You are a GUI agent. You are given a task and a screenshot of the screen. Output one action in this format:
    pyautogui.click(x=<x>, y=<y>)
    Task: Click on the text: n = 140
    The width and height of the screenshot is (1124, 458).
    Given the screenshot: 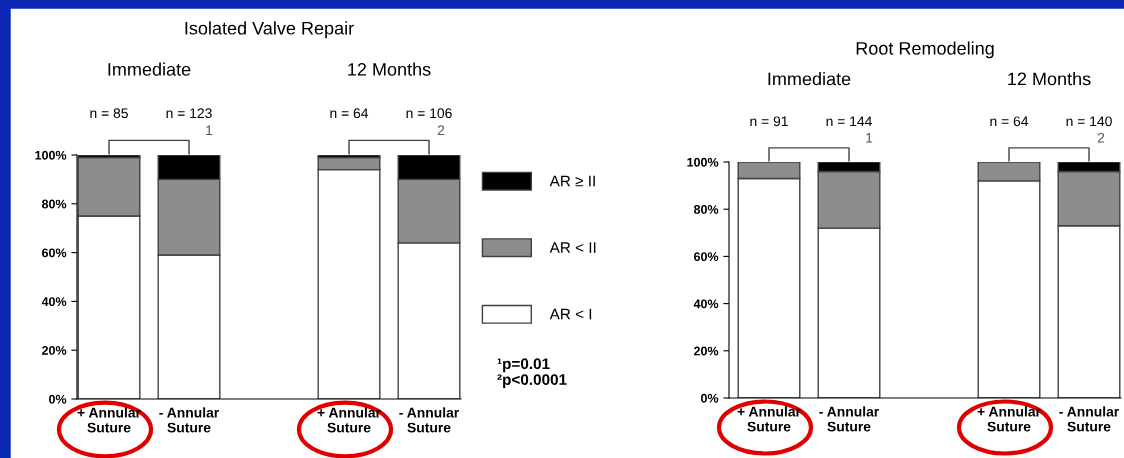 What is the action you would take?
    pyautogui.click(x=1089, y=121)
    